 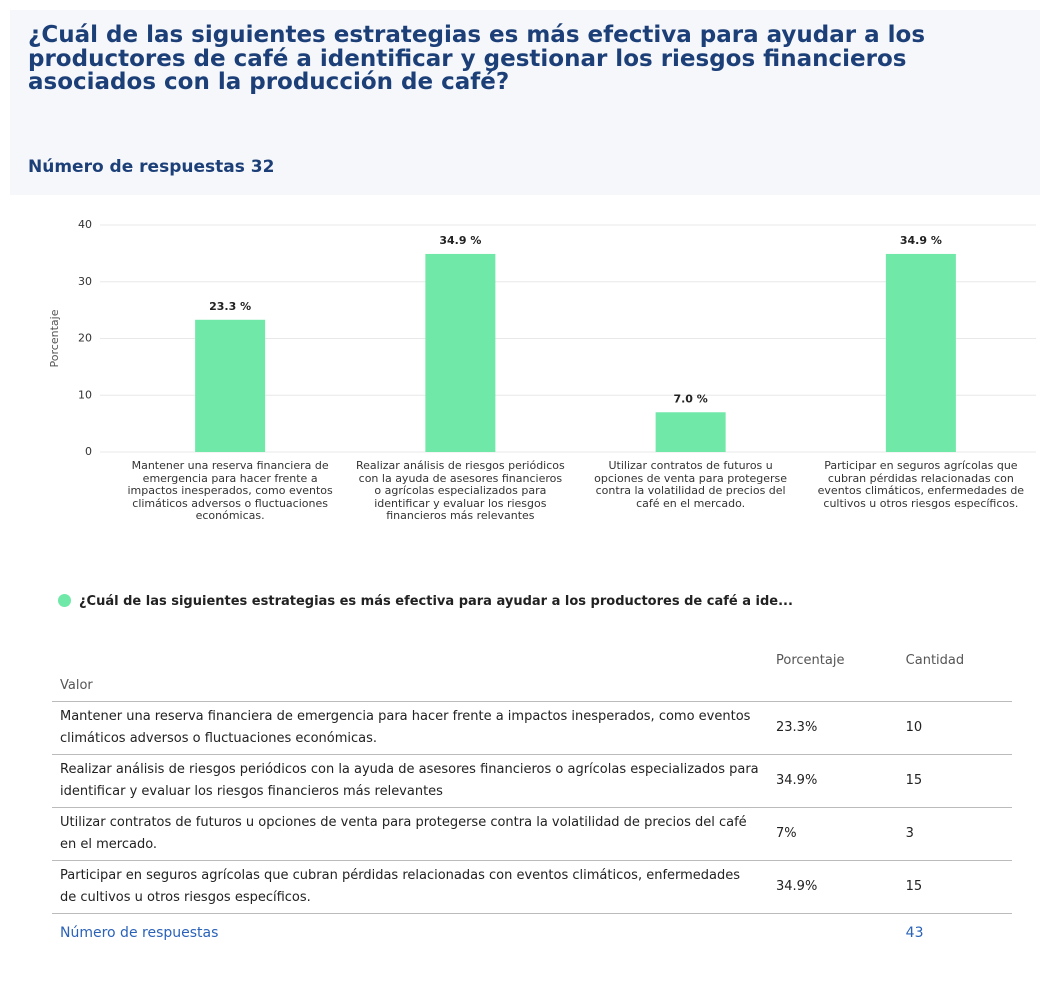 What do you see at coordinates (64, 600) in the screenshot?
I see `legend-swatch` at bounding box center [64, 600].